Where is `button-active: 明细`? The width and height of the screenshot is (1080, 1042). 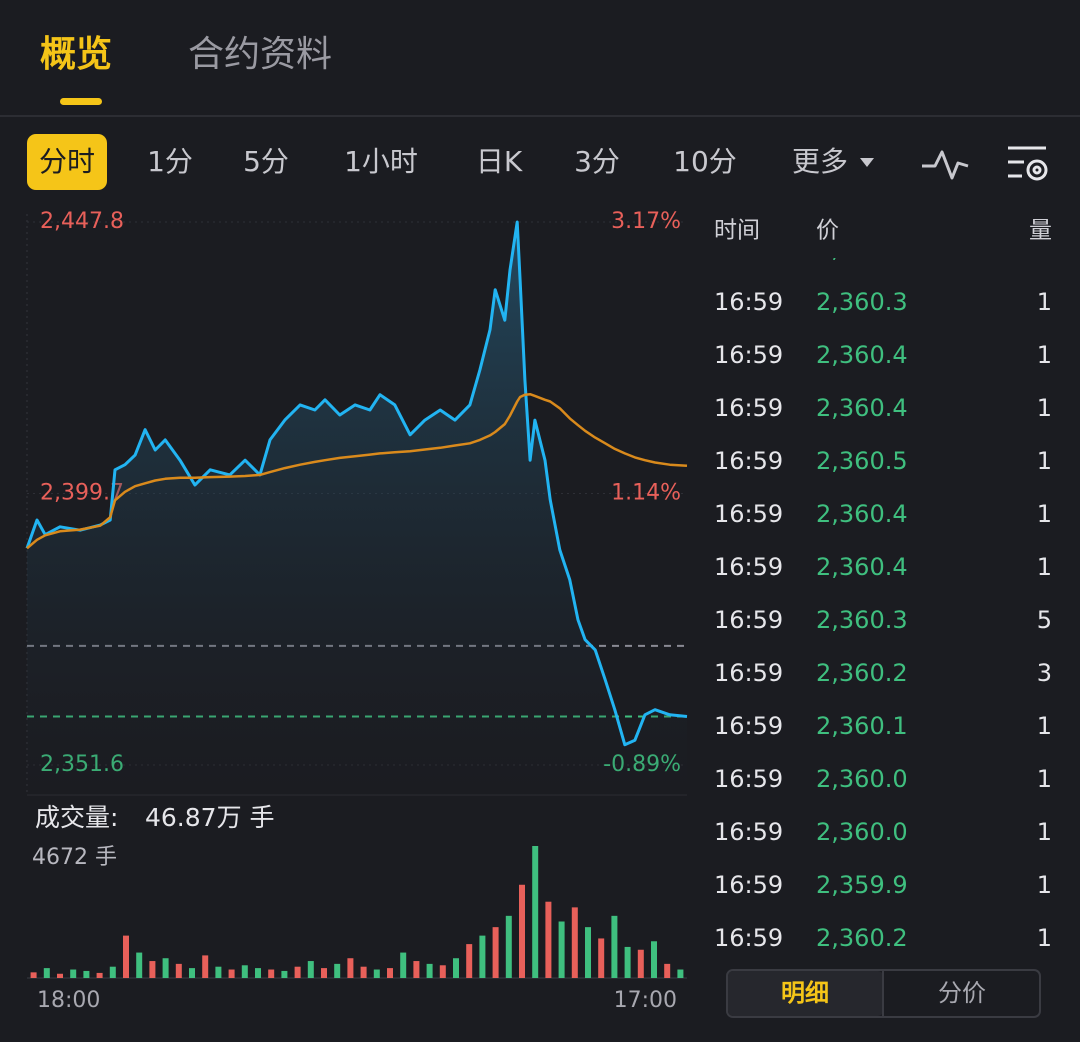
button-active: 明细 is located at coordinates (805, 993).